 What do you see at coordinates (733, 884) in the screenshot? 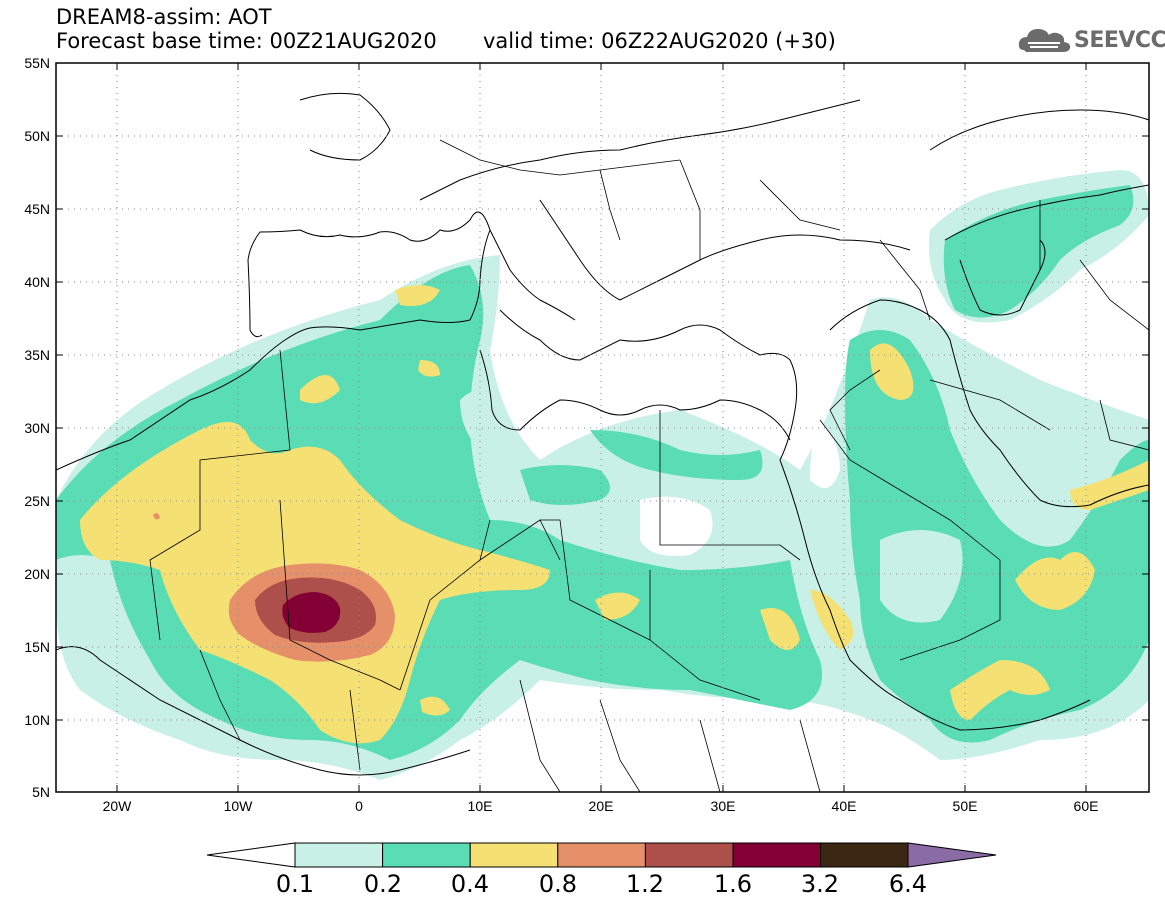
I see `colorbar-label: 1.6` at bounding box center [733, 884].